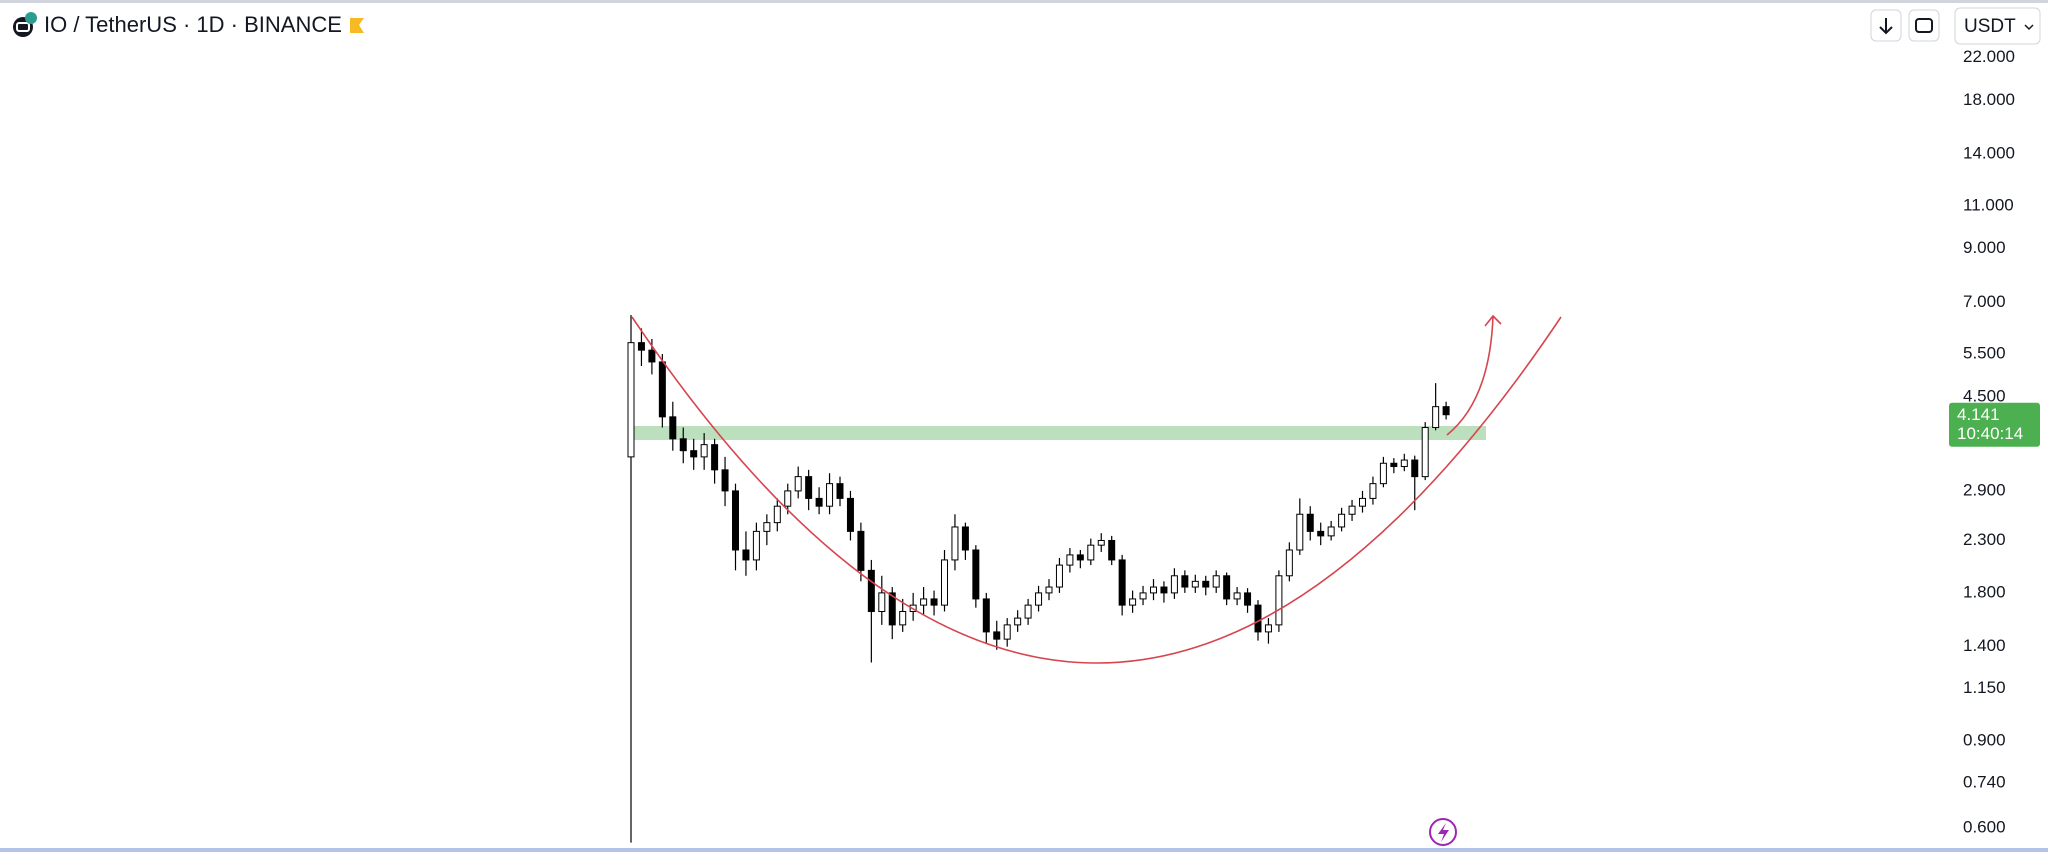 The image size is (2048, 852). Describe the element at coordinates (1984, 353) in the screenshot. I see `y-tick-label: 5.500` at that location.